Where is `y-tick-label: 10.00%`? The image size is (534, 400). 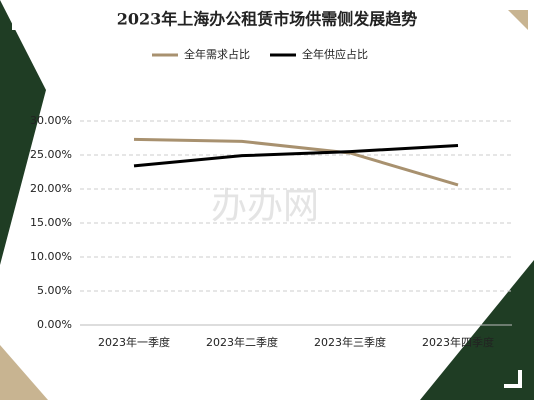
y-tick-label: 10.00% is located at coordinates (51, 256).